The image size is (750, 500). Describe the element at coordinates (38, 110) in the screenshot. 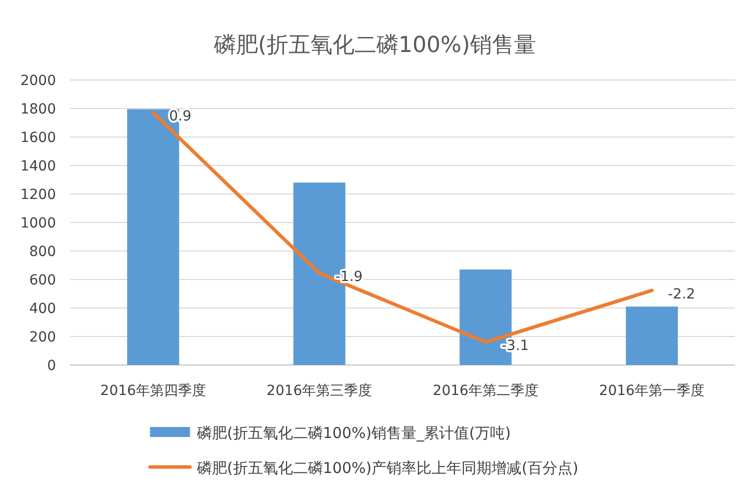

I see `y-tick-label: 1800` at that location.